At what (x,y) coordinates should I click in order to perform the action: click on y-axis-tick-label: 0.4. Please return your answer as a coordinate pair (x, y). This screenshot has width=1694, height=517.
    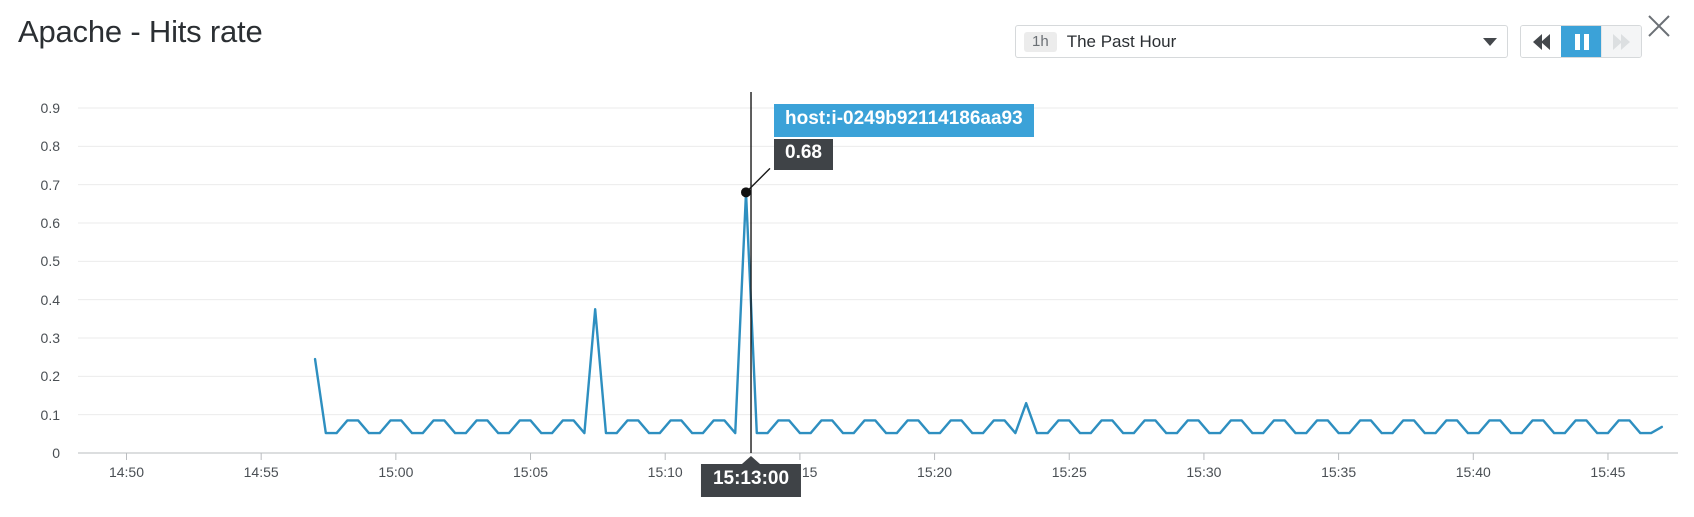
    Looking at the image, I should click on (50, 299).